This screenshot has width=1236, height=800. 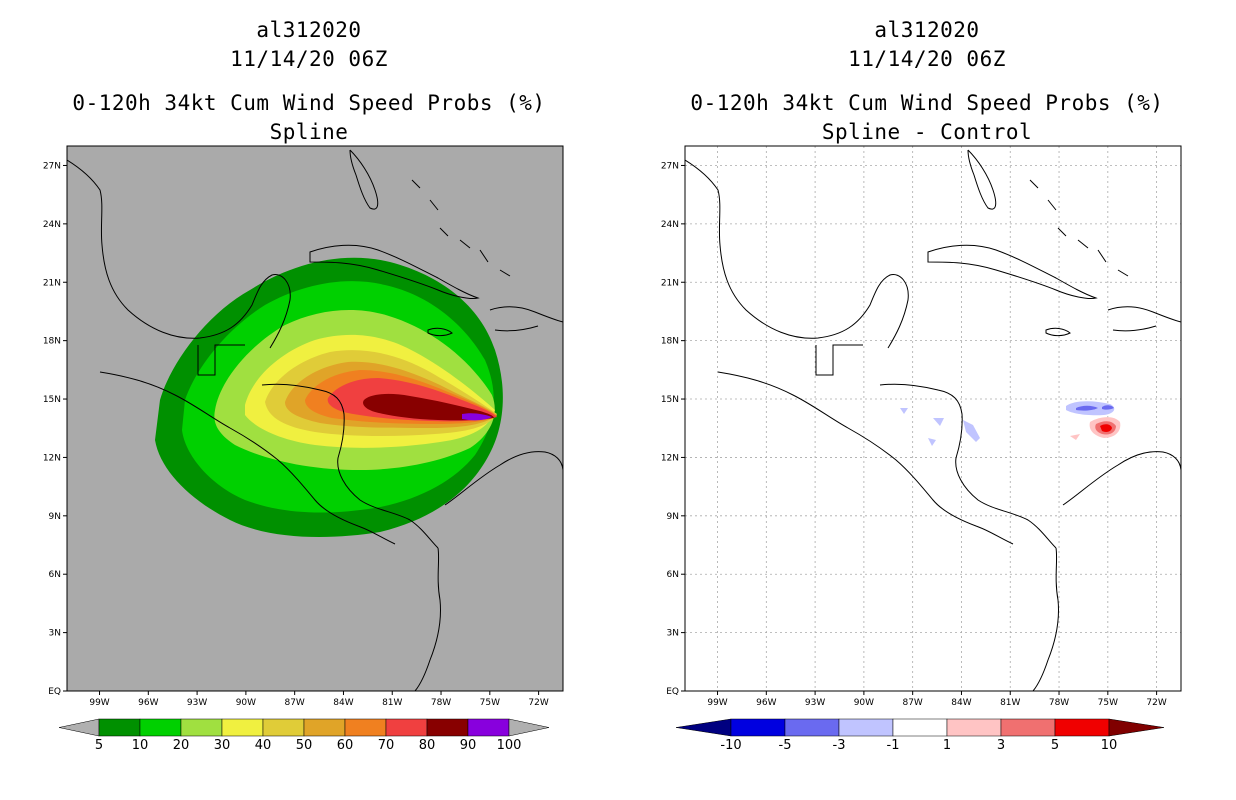 What do you see at coordinates (221, 360) in the screenshot?
I see `yucatan-border` at bounding box center [221, 360].